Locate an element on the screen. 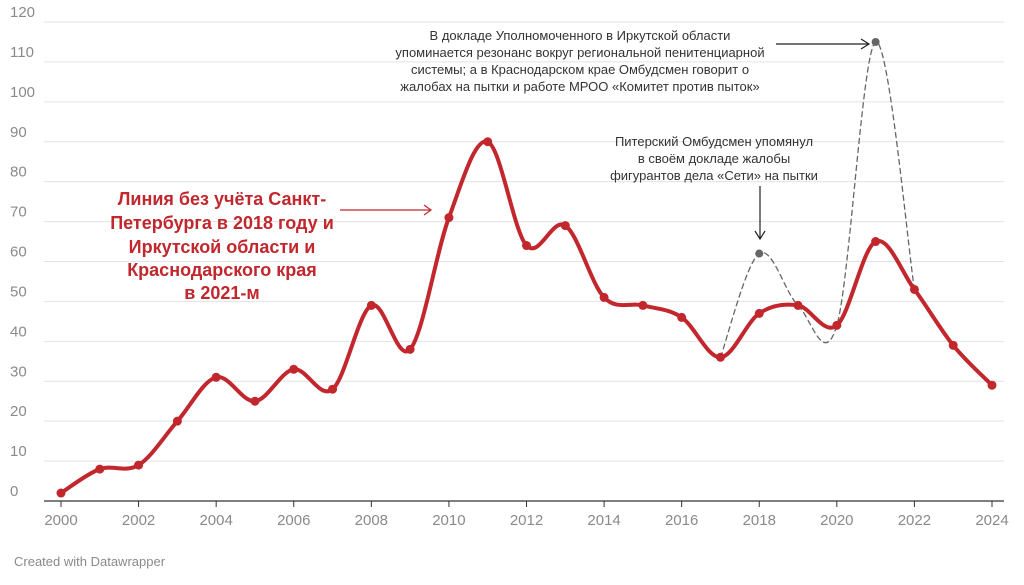  y-tick-label: 80 is located at coordinates (18, 172).